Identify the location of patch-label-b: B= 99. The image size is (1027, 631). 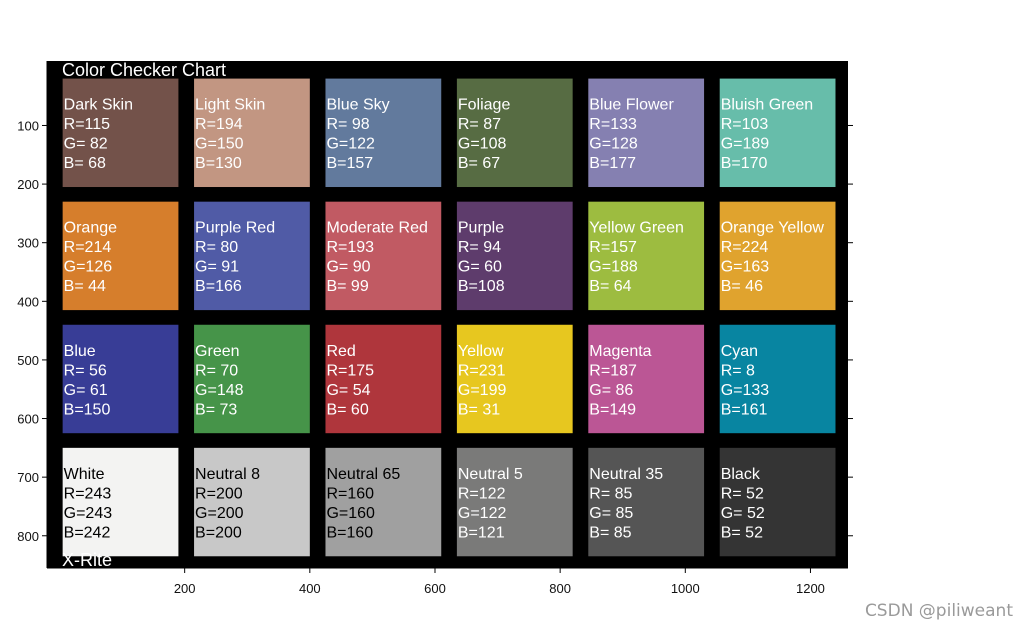
(347, 286).